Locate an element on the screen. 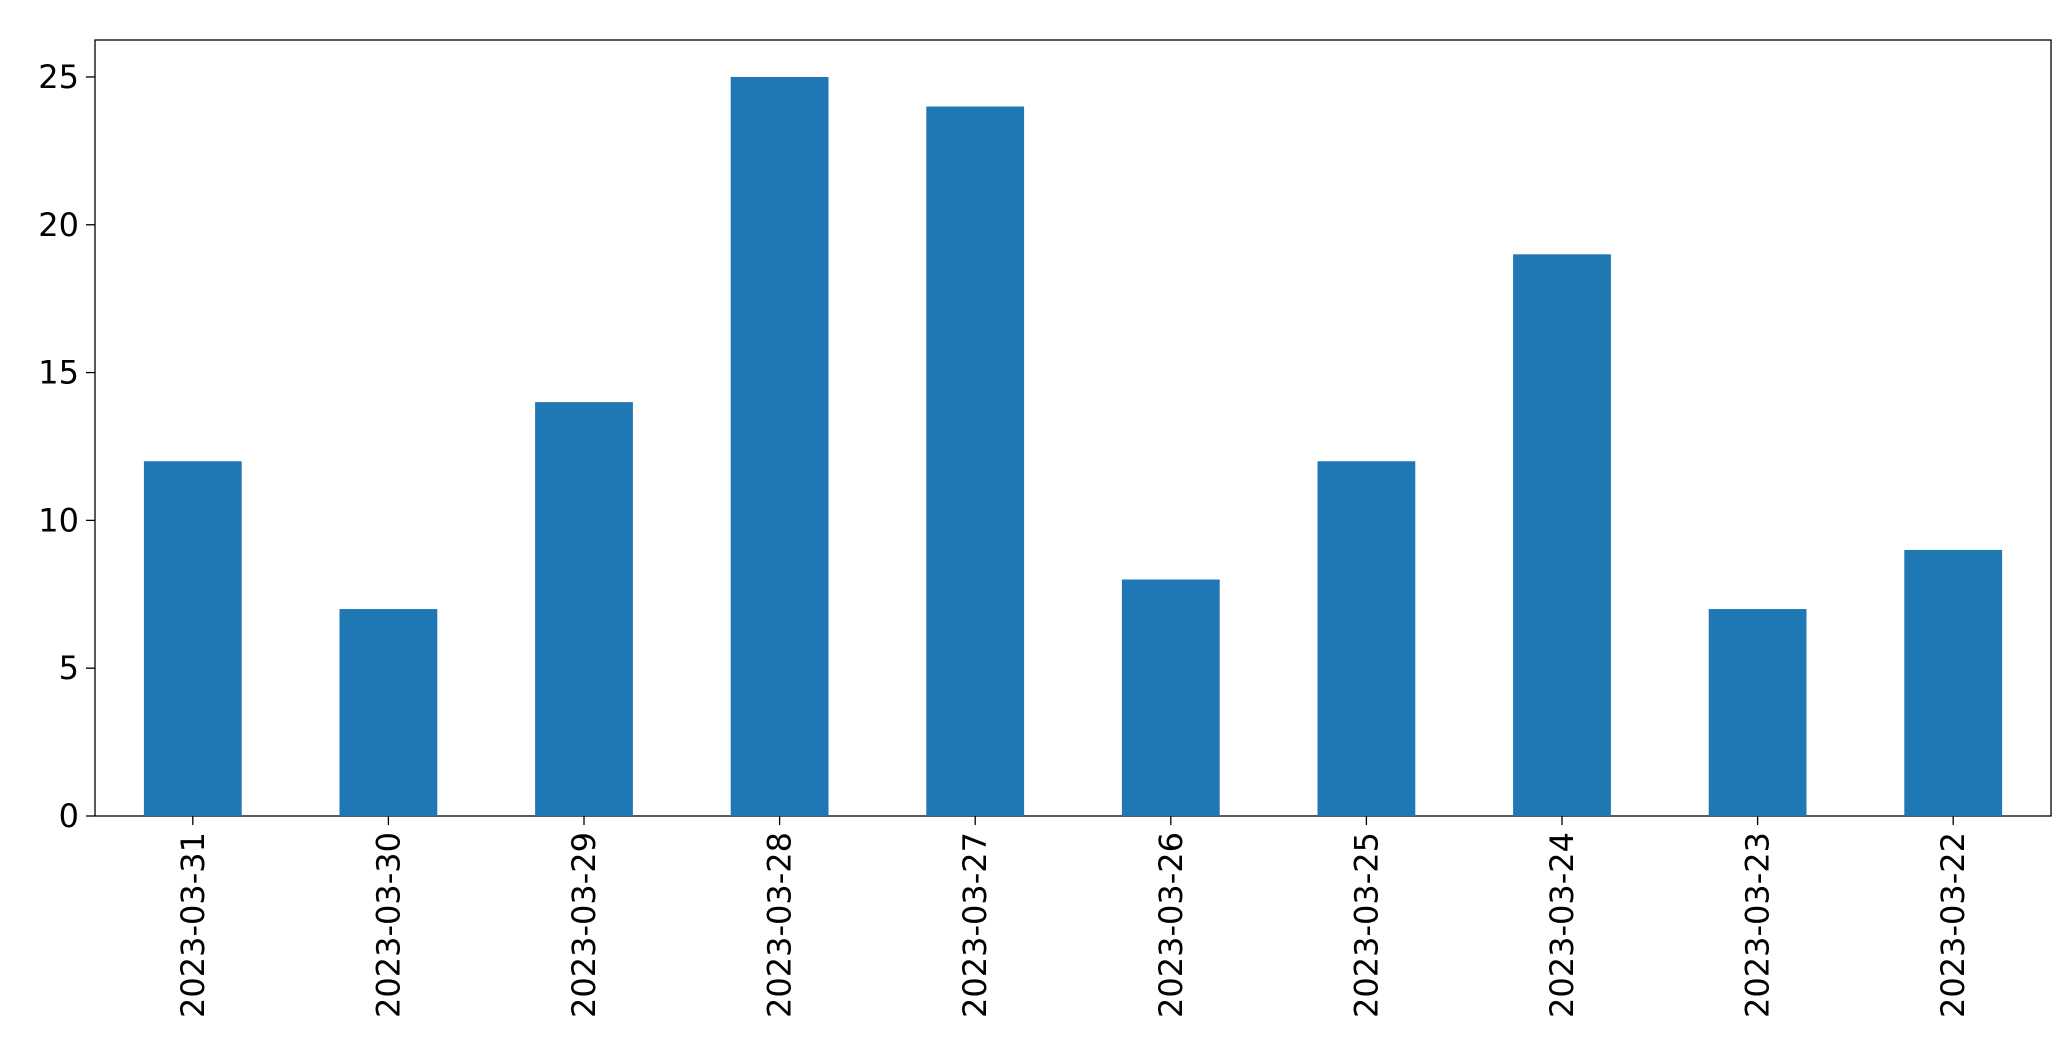 The image size is (2071, 1061). x-tick-label: 2023-03-25 is located at coordinates (1366, 925).